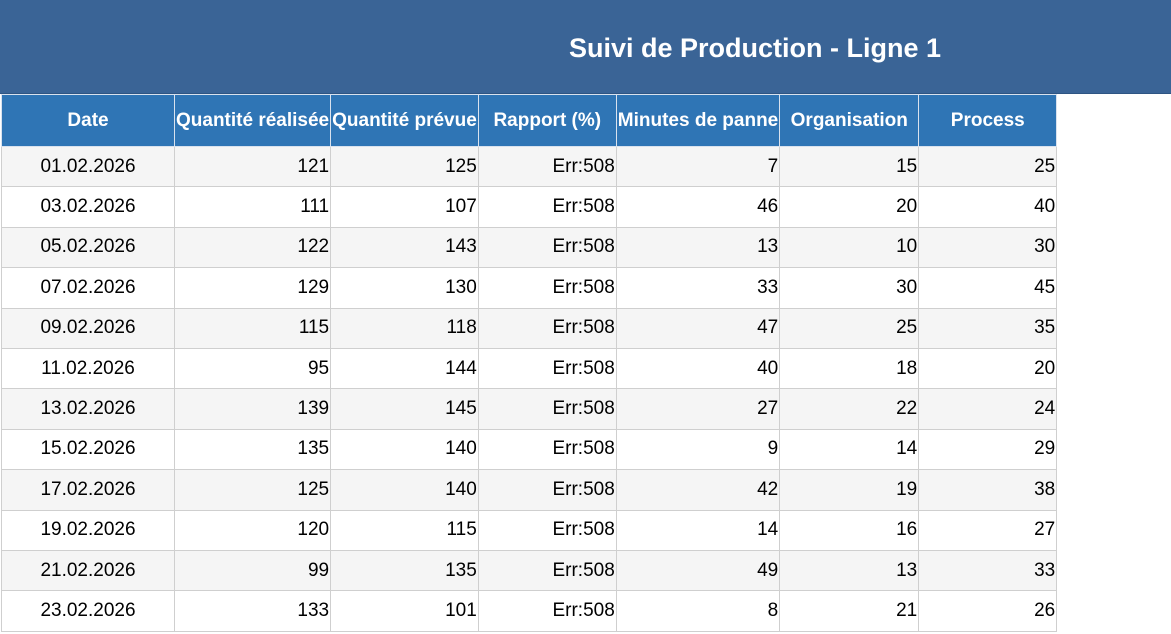 The width and height of the screenshot is (1171, 634). Describe the element at coordinates (252, 409) in the screenshot. I see `cell-quantite-realisee: 139` at that location.